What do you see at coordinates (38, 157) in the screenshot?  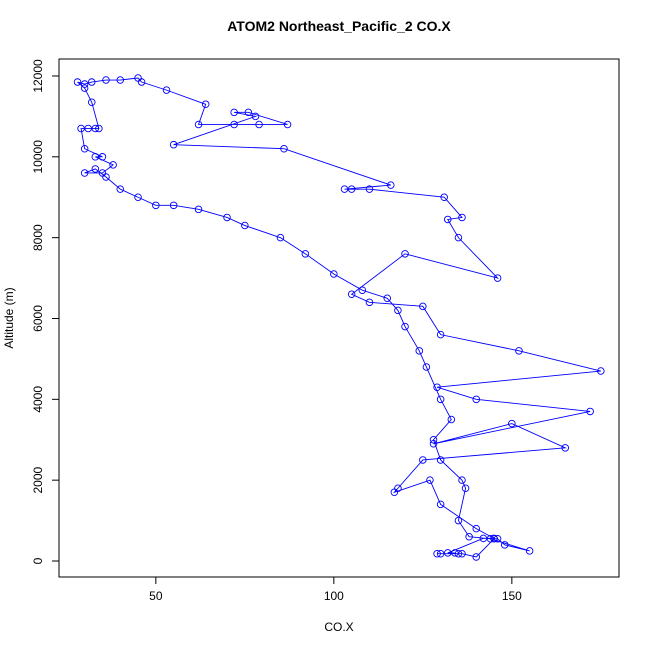 I see `y-tick-label: 10000` at bounding box center [38, 157].